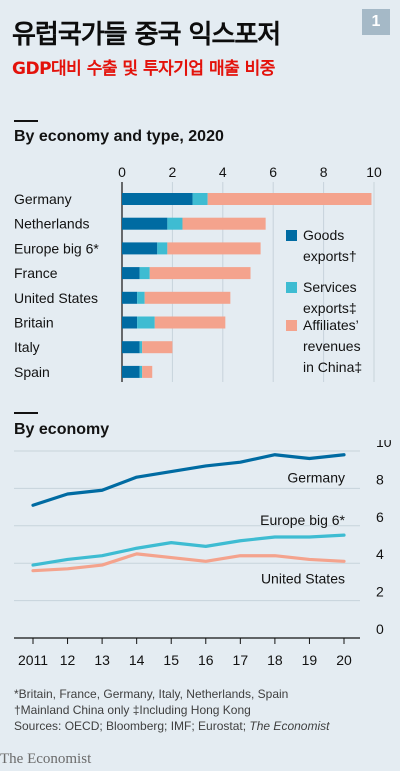  Describe the element at coordinates (26, 413) in the screenshot. I see `section-rule-line` at that location.